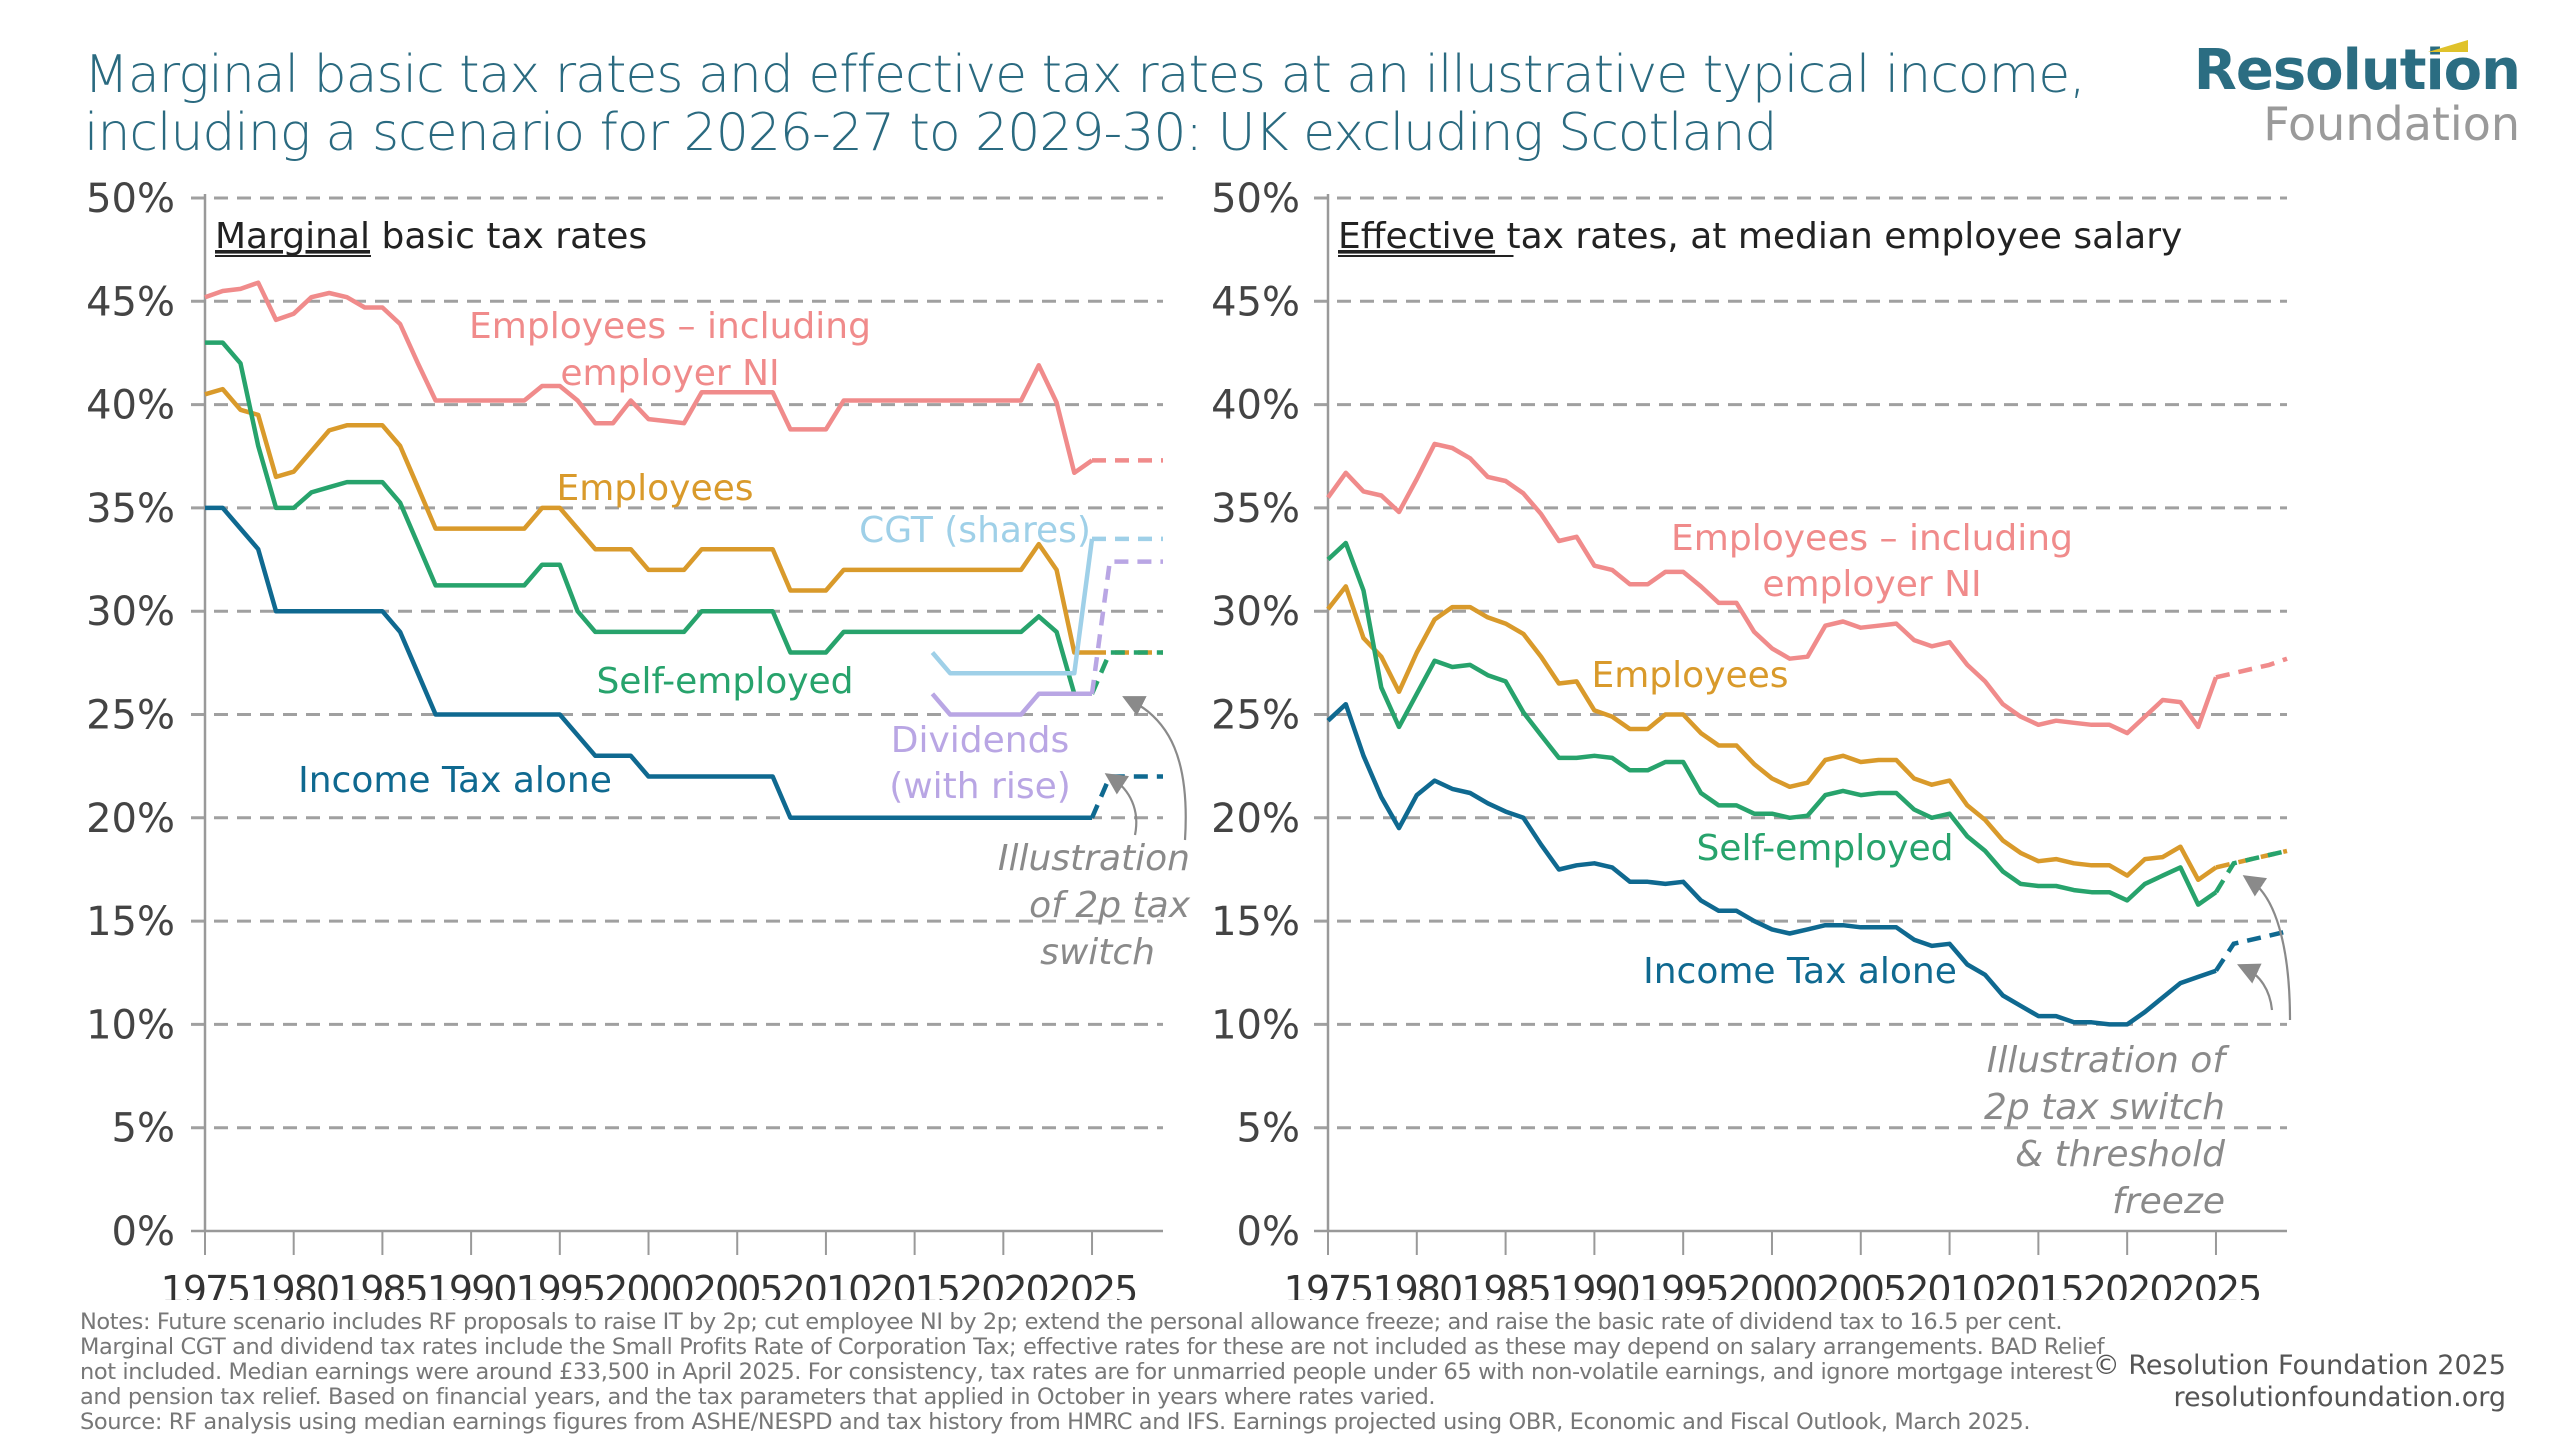 The width and height of the screenshot is (2560, 1440). I want to click on annotation-text: & threshold, so click(2120, 1154).